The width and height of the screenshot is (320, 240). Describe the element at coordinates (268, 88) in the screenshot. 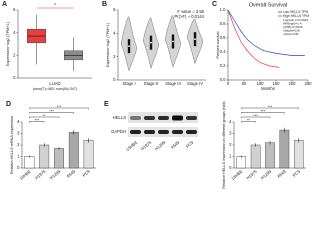

I see `x-axis-label: Months` at that location.